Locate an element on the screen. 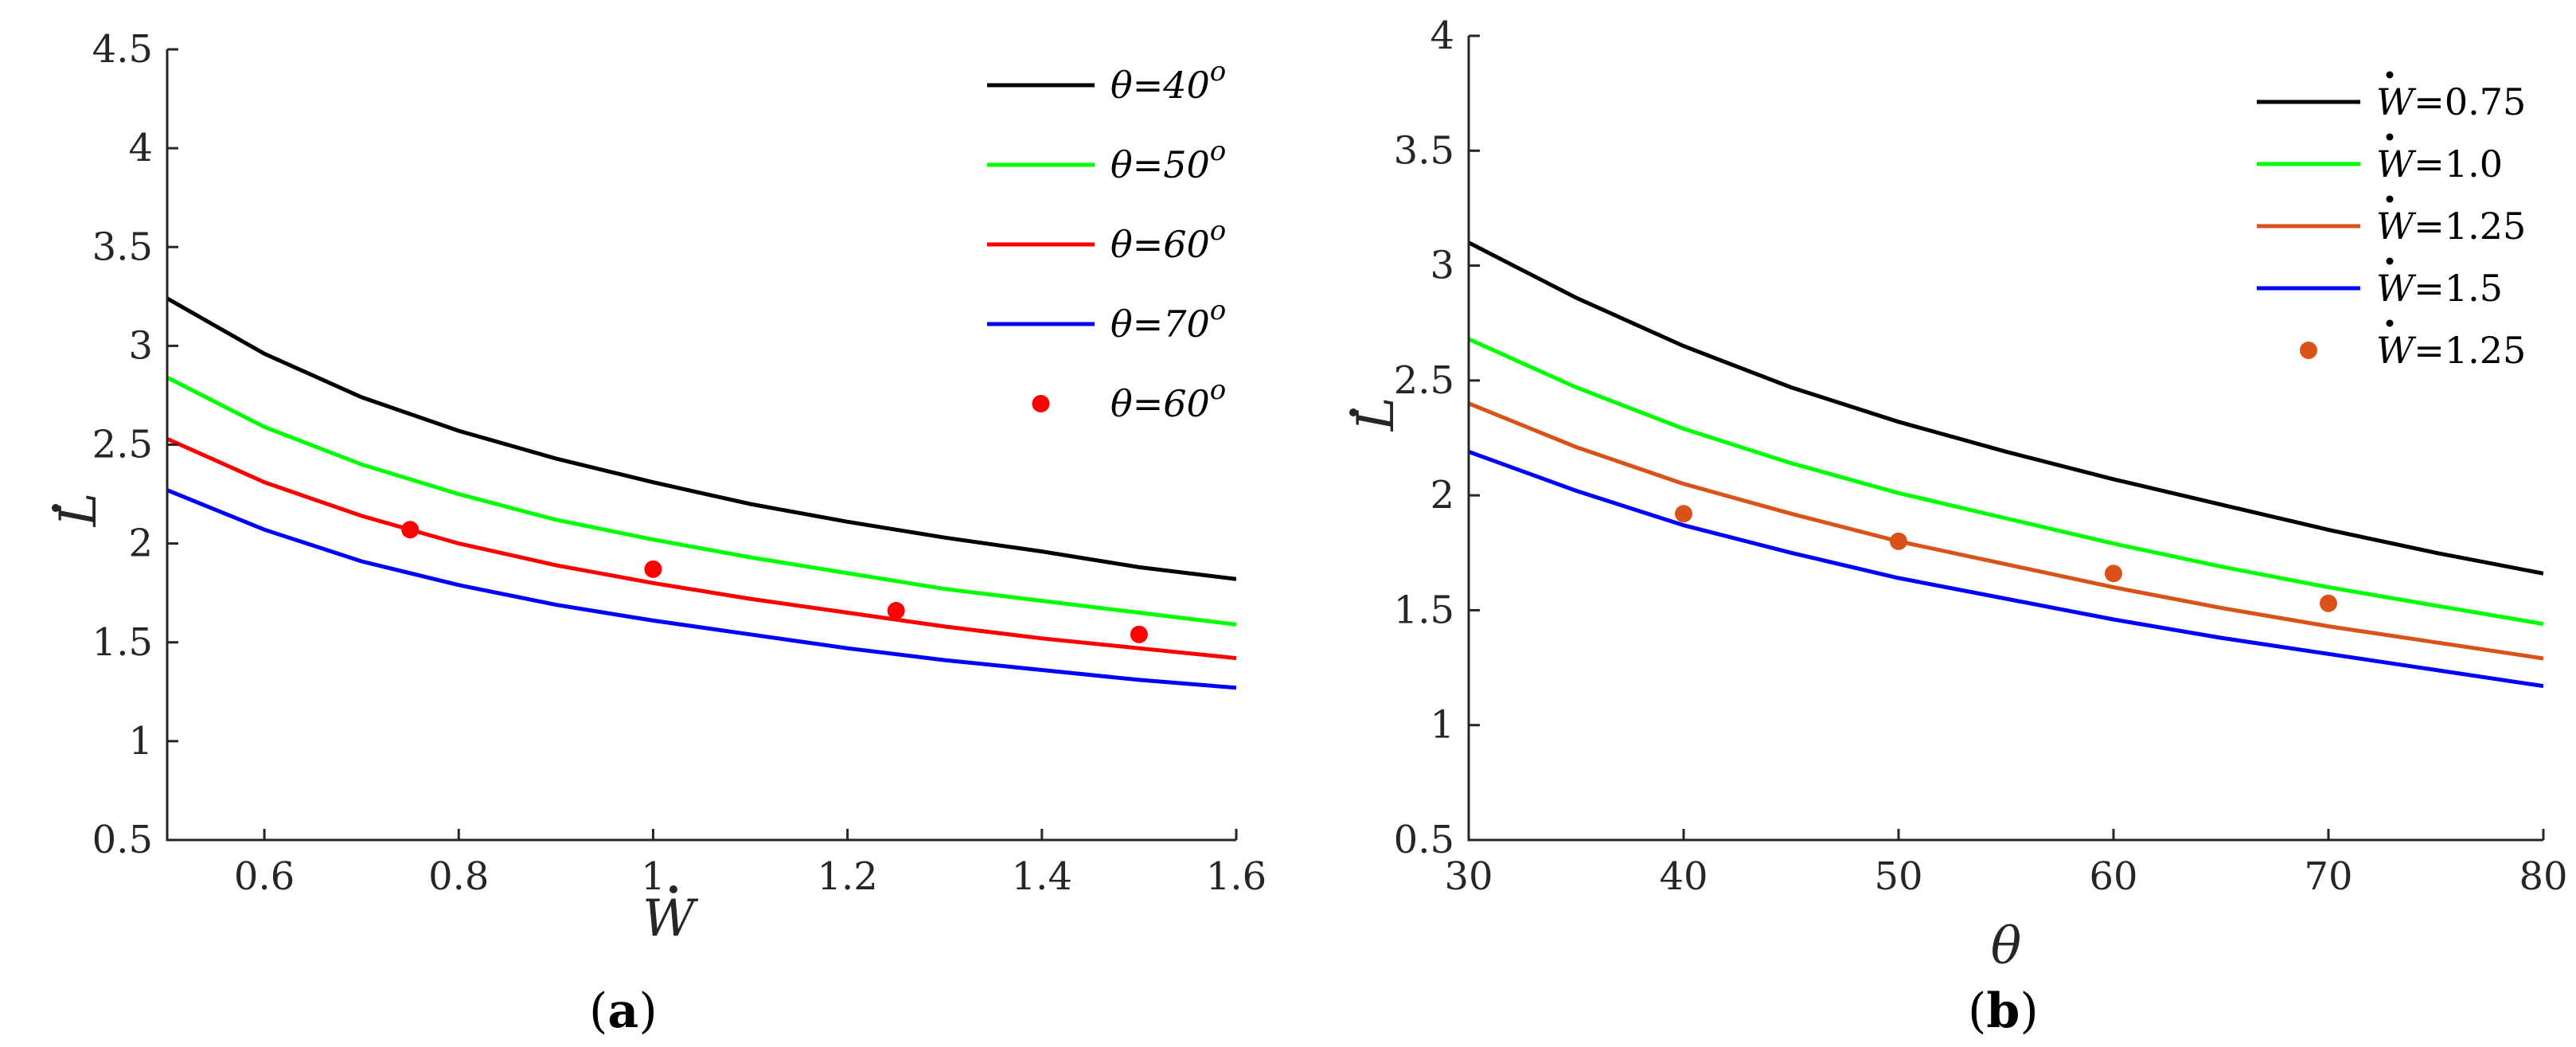  y-tick-label-b: 1.5 is located at coordinates (1424, 610).